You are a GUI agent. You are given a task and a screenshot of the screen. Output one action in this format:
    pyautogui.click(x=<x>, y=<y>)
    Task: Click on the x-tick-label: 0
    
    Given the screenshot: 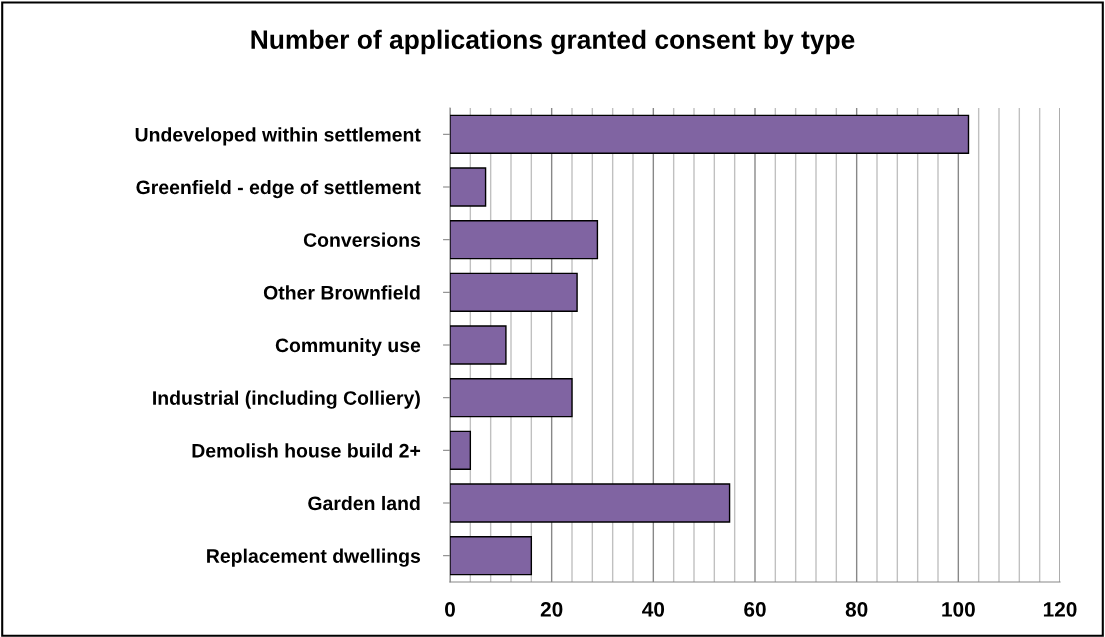 What is the action you would take?
    pyautogui.click(x=450, y=609)
    